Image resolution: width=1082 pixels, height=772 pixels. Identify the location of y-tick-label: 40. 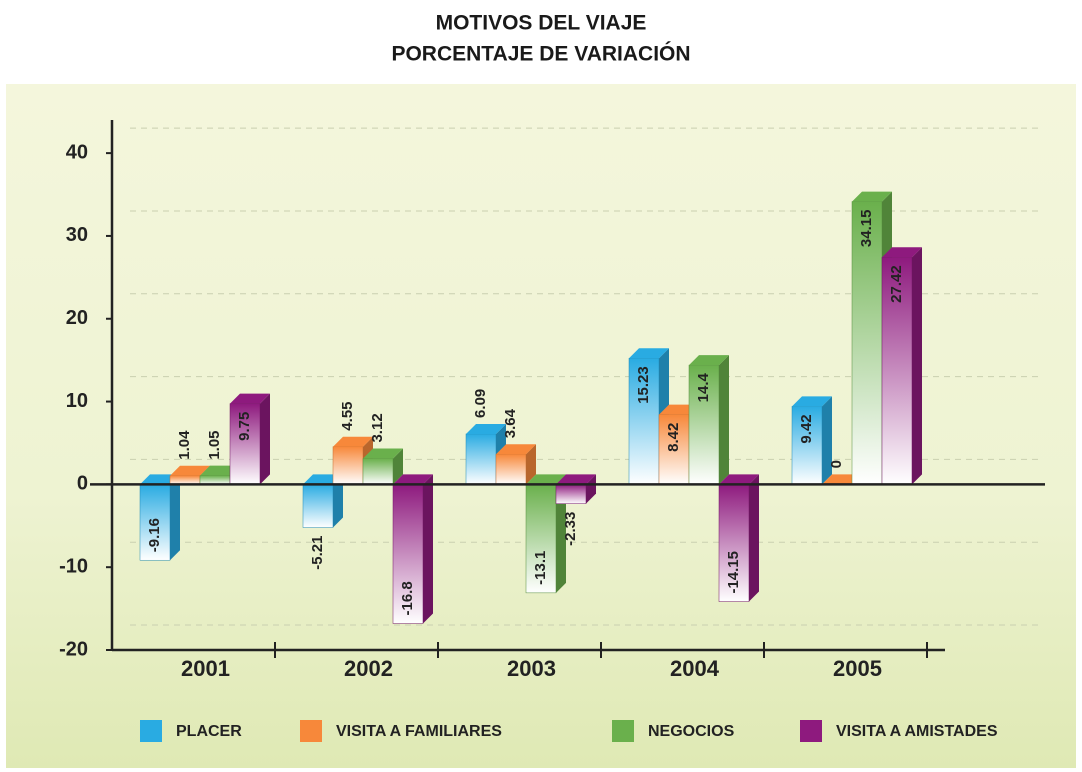
(77, 152).